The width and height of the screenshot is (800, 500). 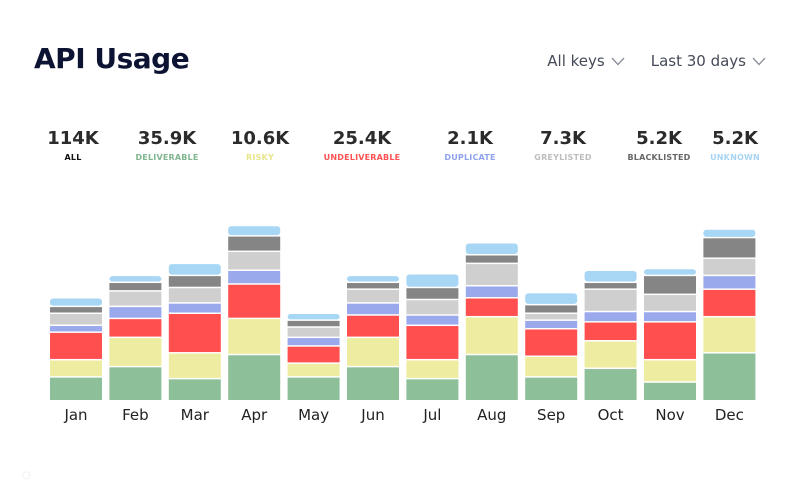 I want to click on bar-segment-greylisted-aug, so click(x=491, y=274).